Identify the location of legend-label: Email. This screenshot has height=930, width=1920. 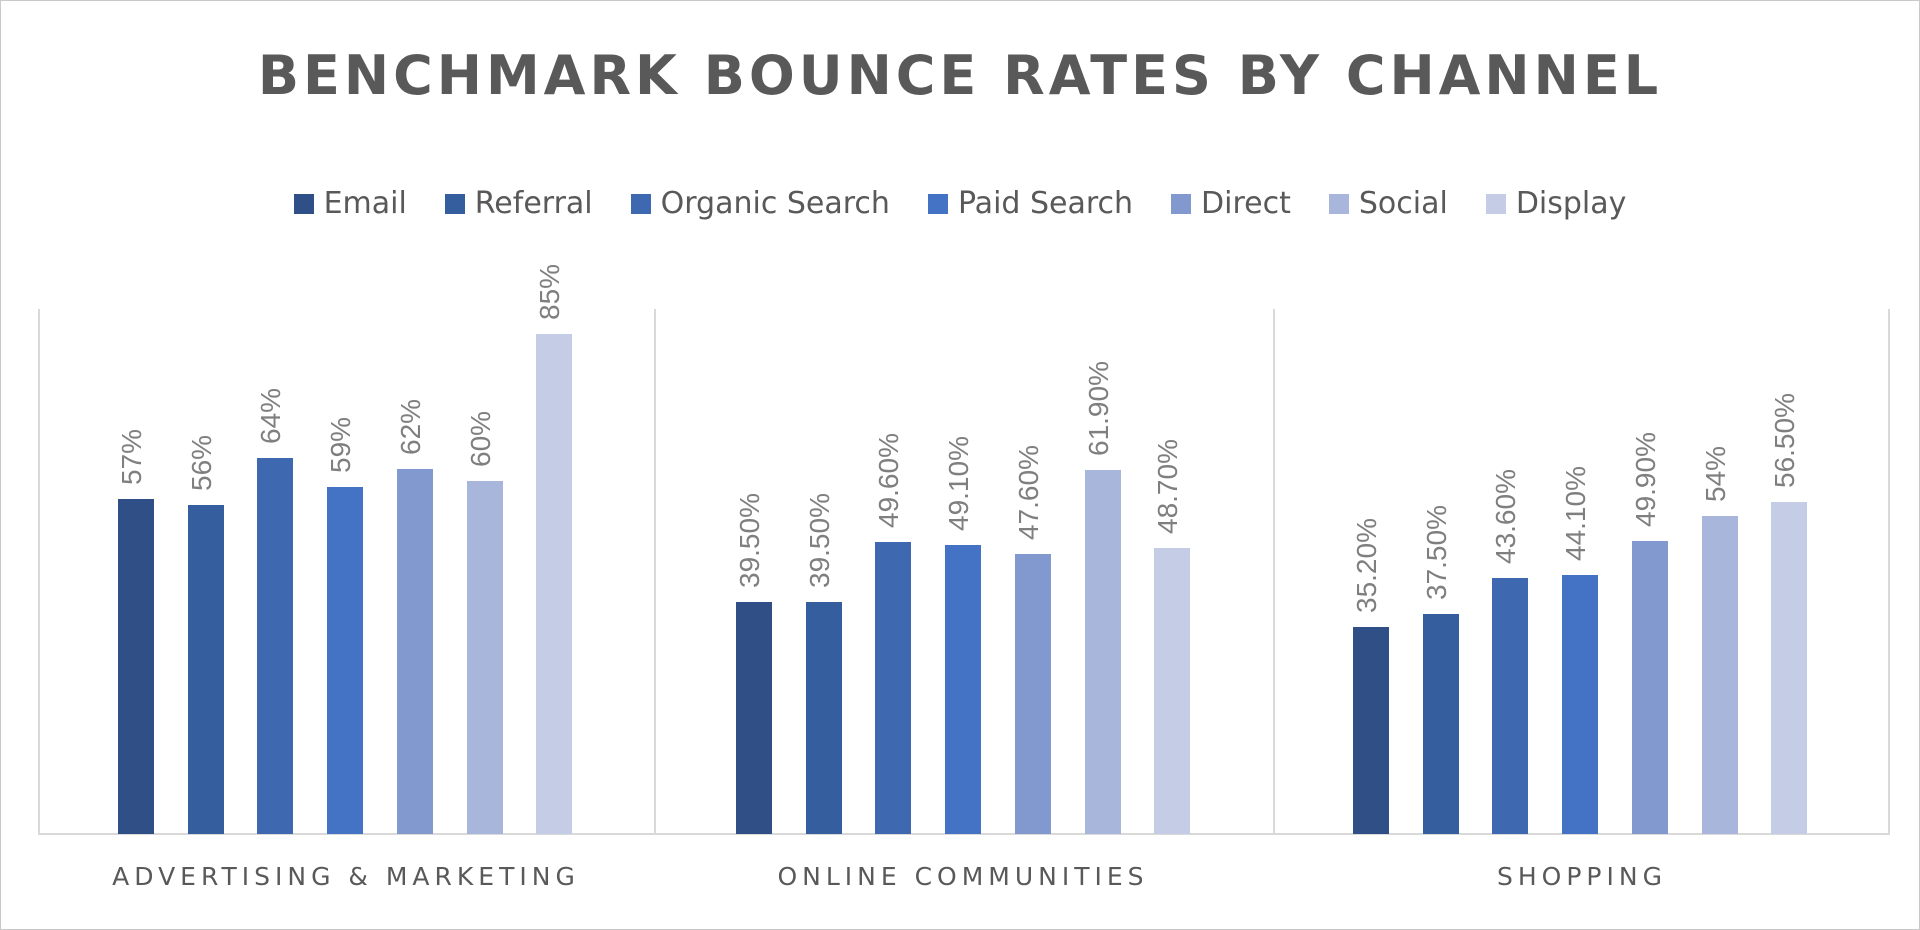
(365, 203).